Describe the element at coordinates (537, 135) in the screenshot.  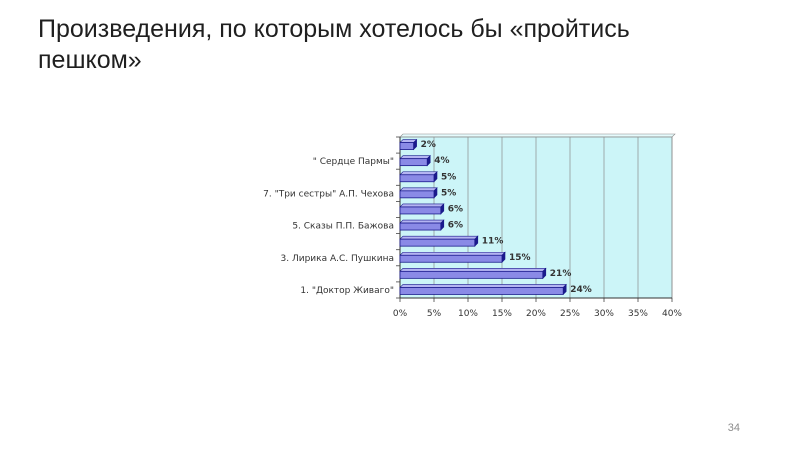
I see `plot-top-face` at that location.